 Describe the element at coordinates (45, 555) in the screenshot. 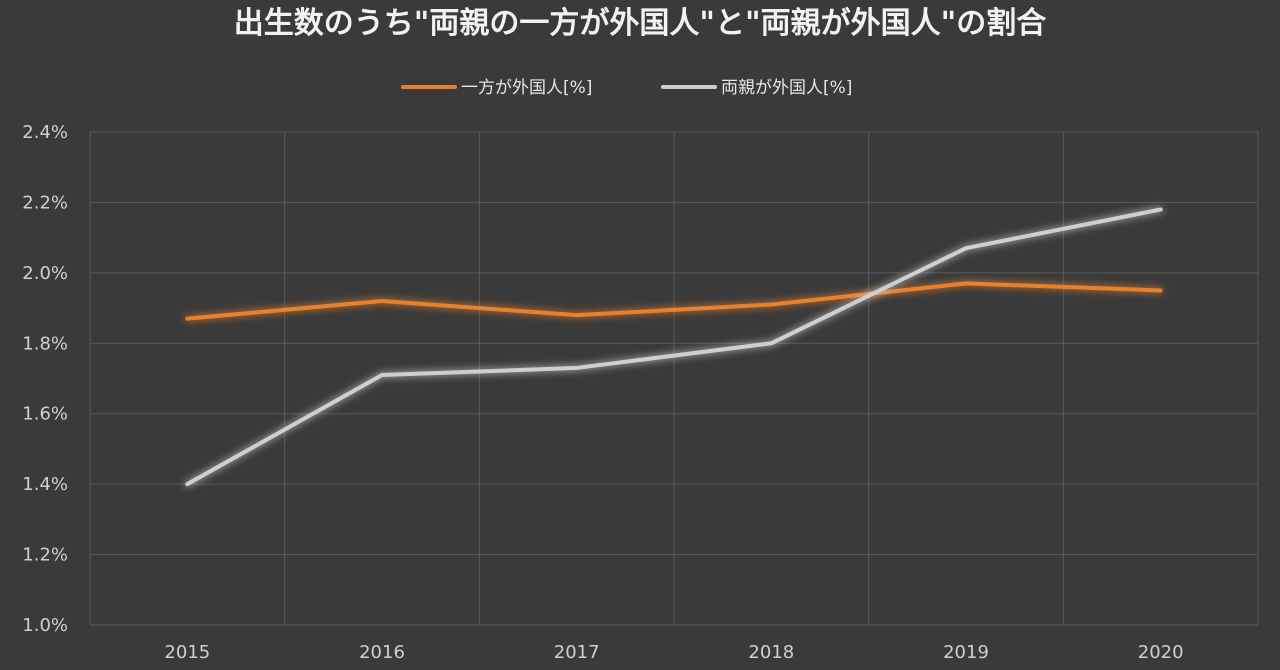

I see `y-tick-label: 1.2%` at that location.